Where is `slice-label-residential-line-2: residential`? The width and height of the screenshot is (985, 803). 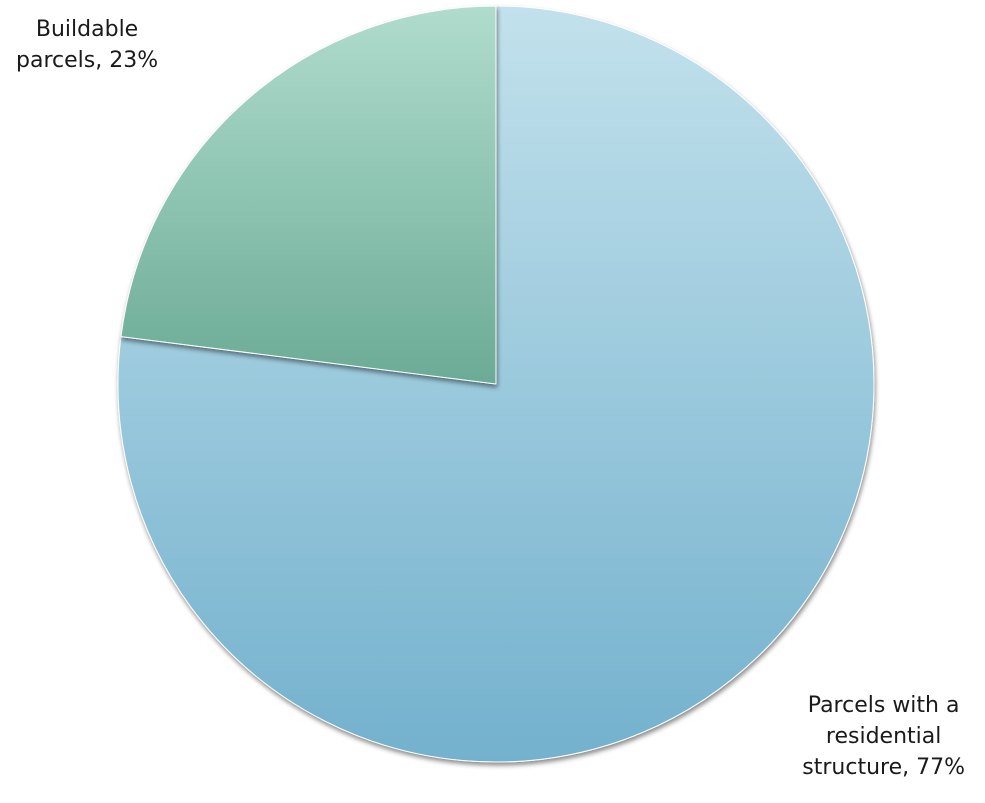
slice-label-residential-line-2: residential is located at coordinates (883, 736).